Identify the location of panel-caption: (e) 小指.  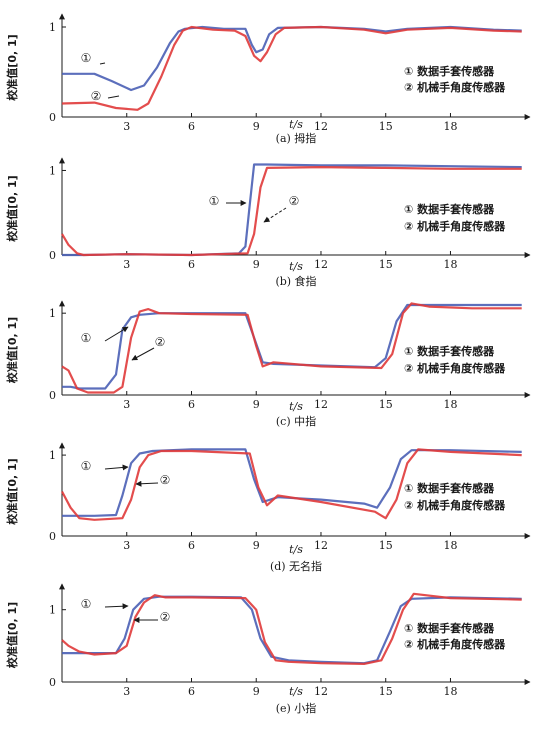
(296, 708).